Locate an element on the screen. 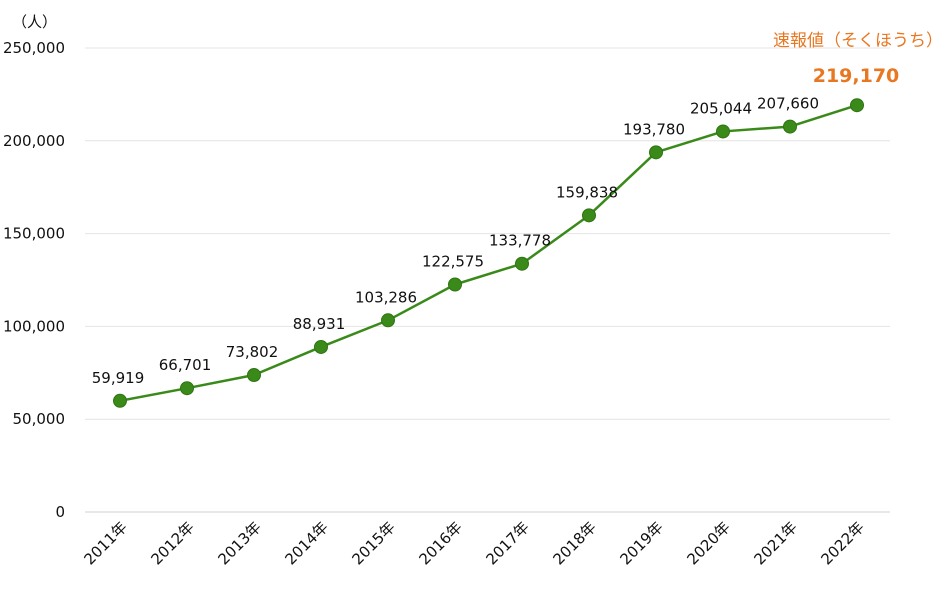  x-tick-label: 2015年 is located at coordinates (373, 543).